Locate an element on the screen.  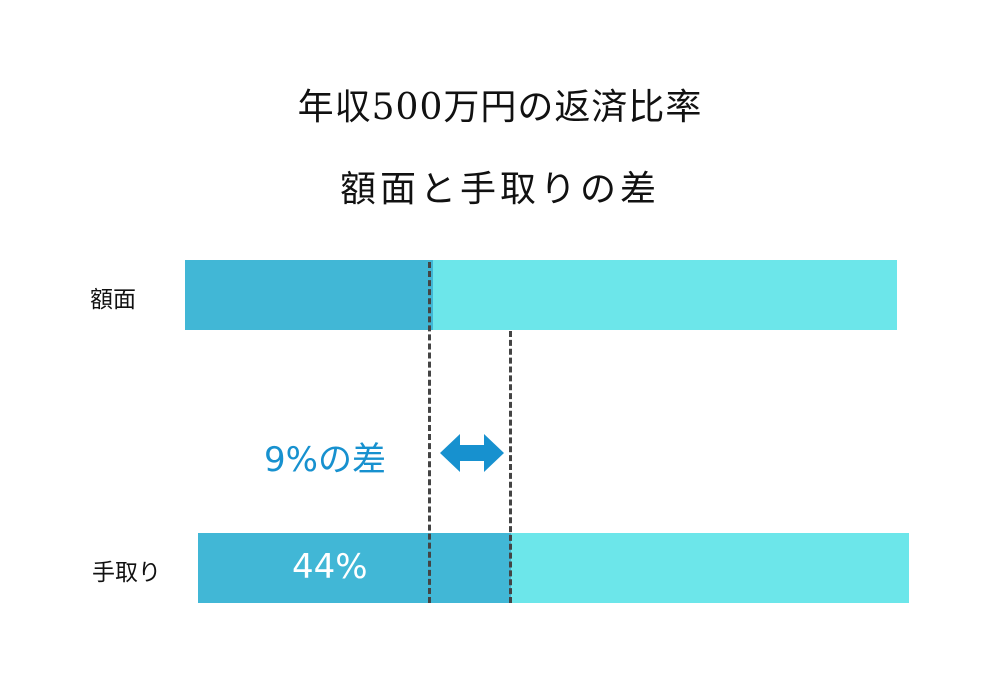
chart-title-line1: 年収500万円の返済比率 is located at coordinates (500, 107).